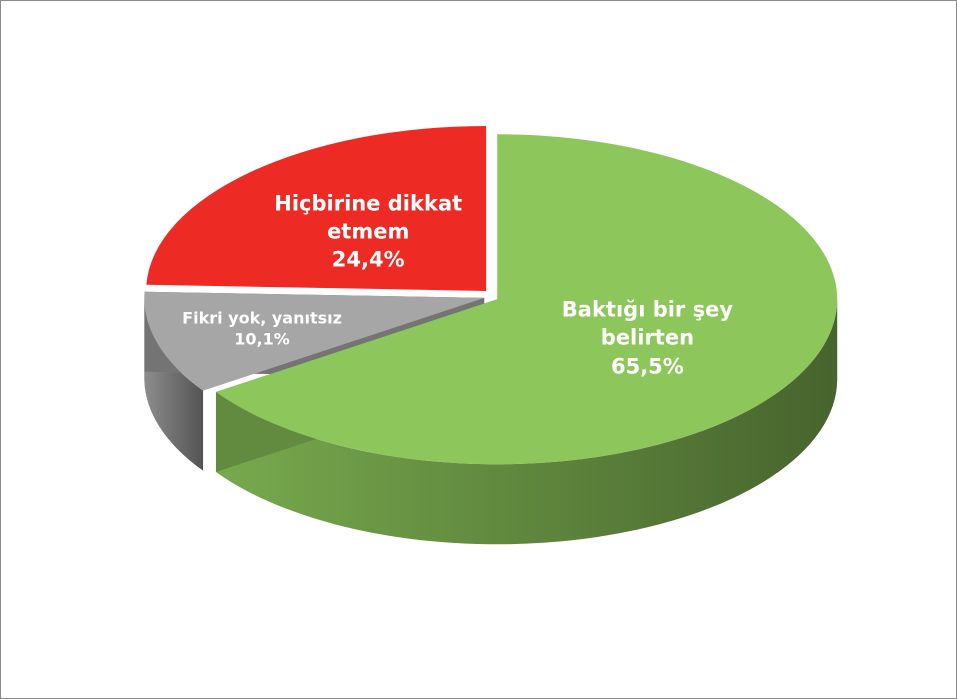 Image resolution: width=957 pixels, height=699 pixels. Describe the element at coordinates (262, 339) in the screenshot. I see `value-label: 10,1%` at that location.